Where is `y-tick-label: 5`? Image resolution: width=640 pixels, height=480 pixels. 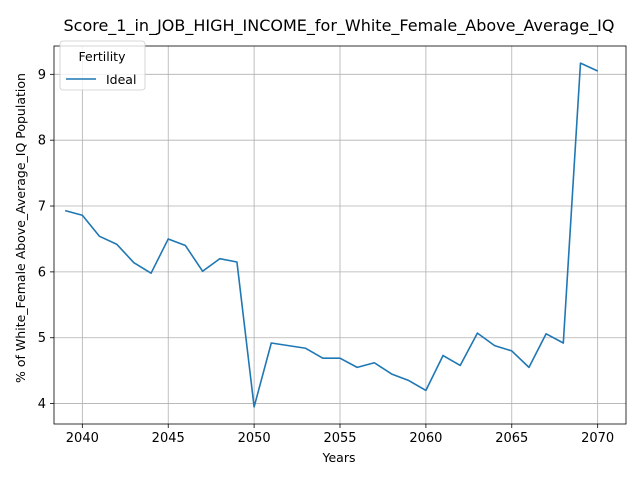
y-tick-label: 5 is located at coordinates (42, 338).